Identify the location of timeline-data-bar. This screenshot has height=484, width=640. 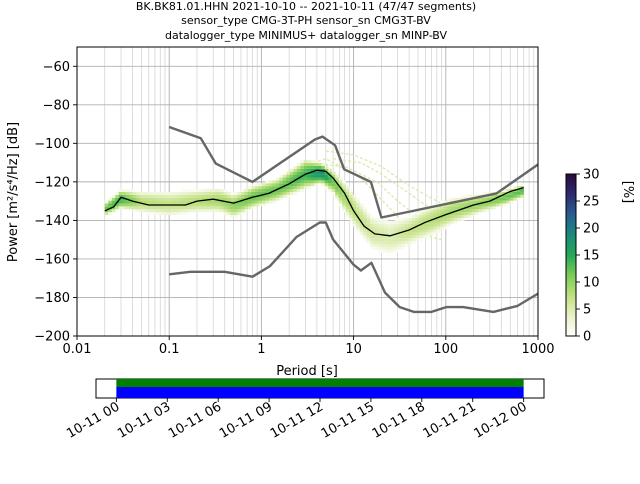
(320, 392).